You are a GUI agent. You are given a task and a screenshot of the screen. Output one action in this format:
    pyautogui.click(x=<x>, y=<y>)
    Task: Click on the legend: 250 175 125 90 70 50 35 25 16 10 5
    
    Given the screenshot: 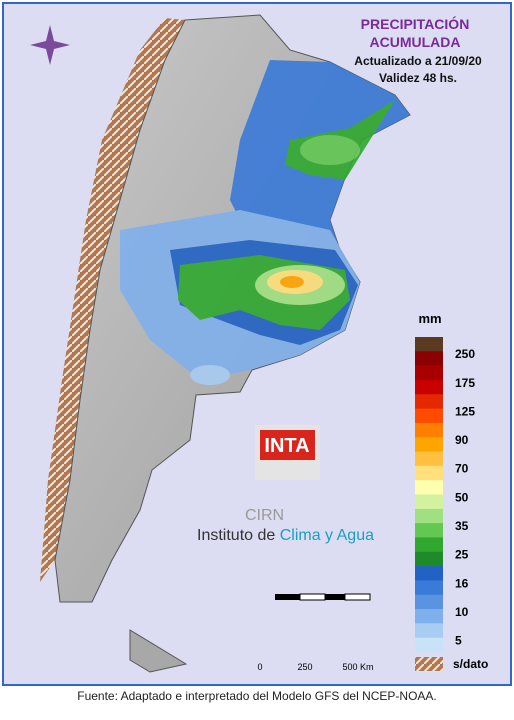 What is the action you would take?
    pyautogui.click(x=445, y=495)
    